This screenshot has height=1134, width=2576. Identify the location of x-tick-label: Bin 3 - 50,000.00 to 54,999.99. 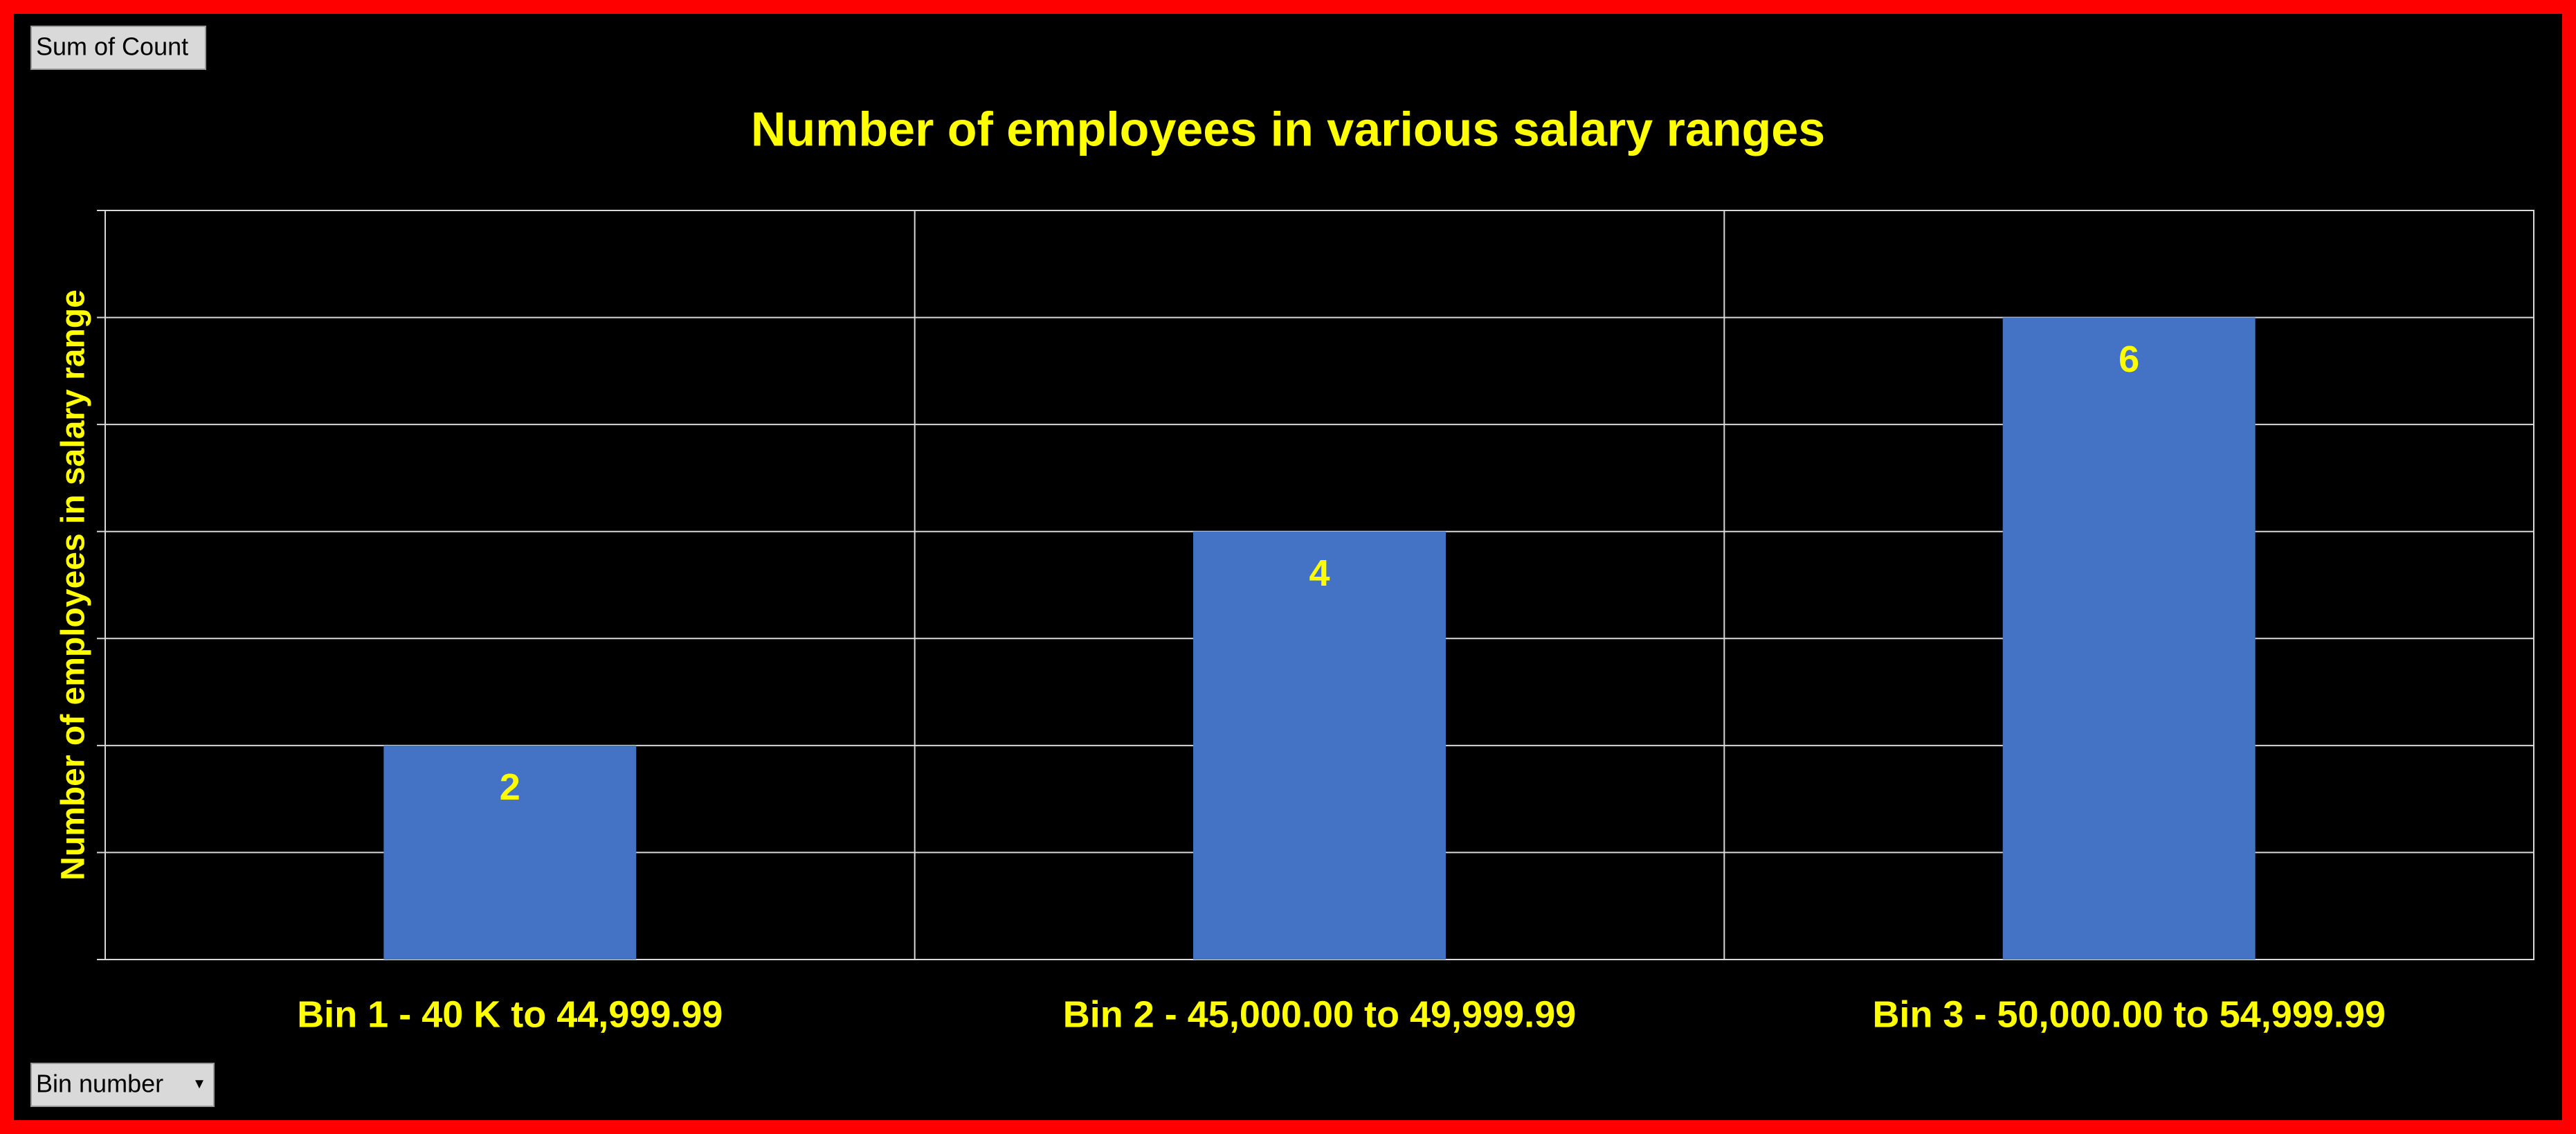
(2128, 1014).